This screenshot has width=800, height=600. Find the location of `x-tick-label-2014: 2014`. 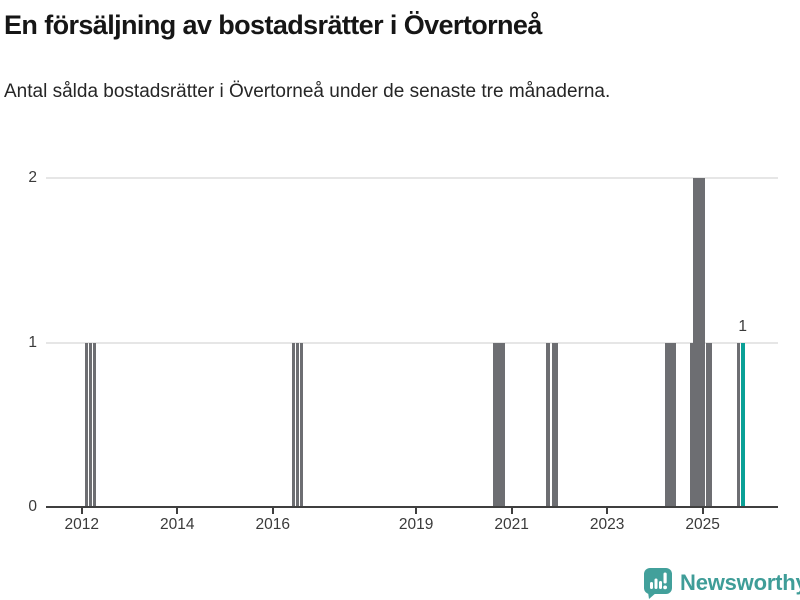

x-tick-label-2014: 2014 is located at coordinates (177, 524).